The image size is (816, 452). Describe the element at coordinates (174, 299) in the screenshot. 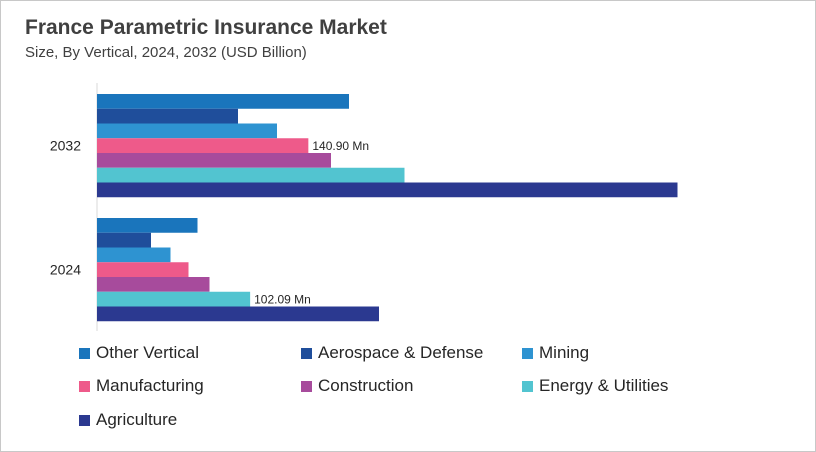

I see `bar-energy-utilities-2024` at that location.